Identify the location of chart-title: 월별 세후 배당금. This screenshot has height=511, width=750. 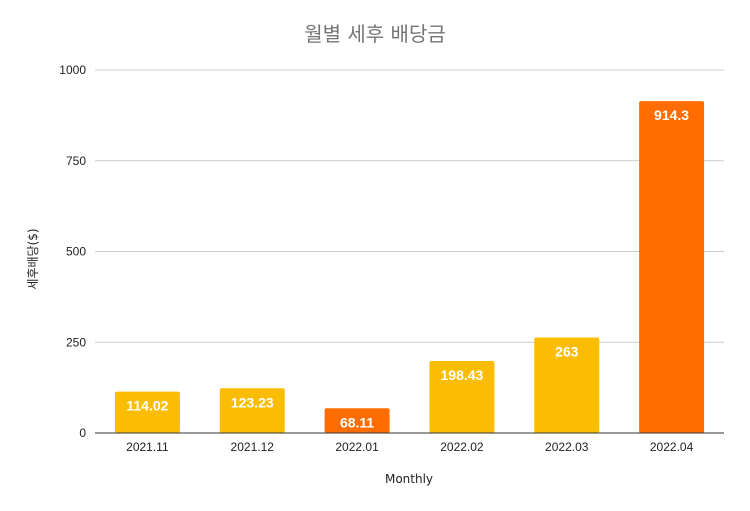
(375, 34).